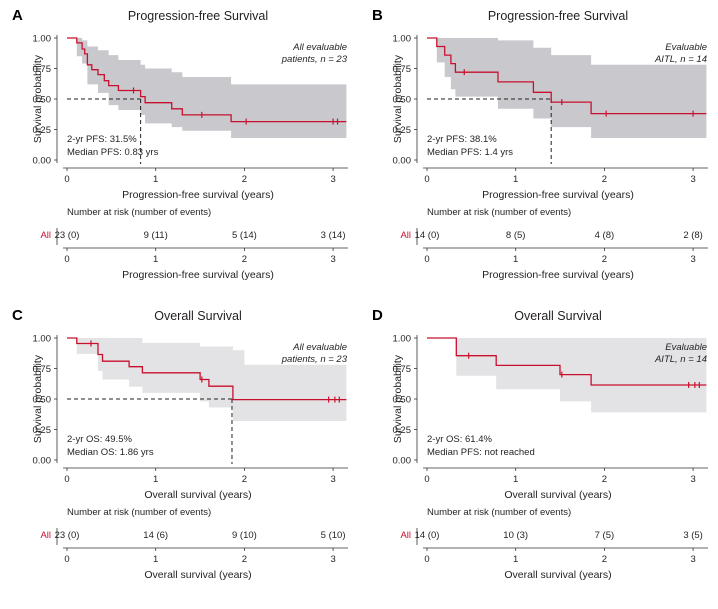  What do you see at coordinates (459, 439) in the screenshot?
I see `stat-text: 2-yr OS: 61.4%` at bounding box center [459, 439].